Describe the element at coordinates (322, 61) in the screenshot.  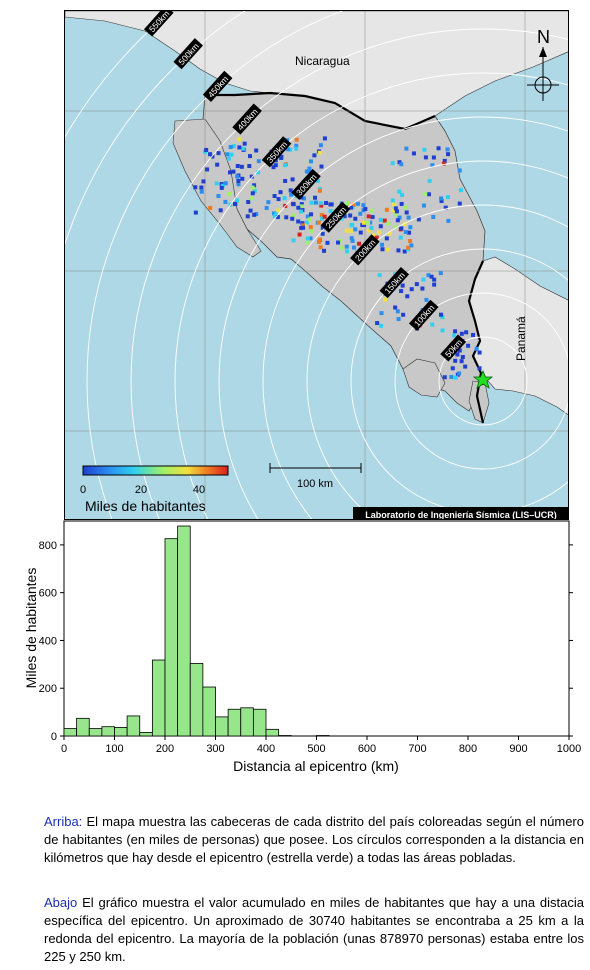
I see `nicaragua-label: Nicaragua` at that location.